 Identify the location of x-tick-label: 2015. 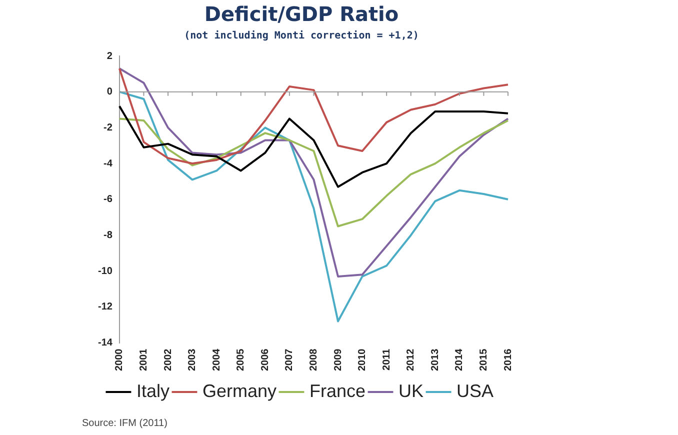
(484, 360).